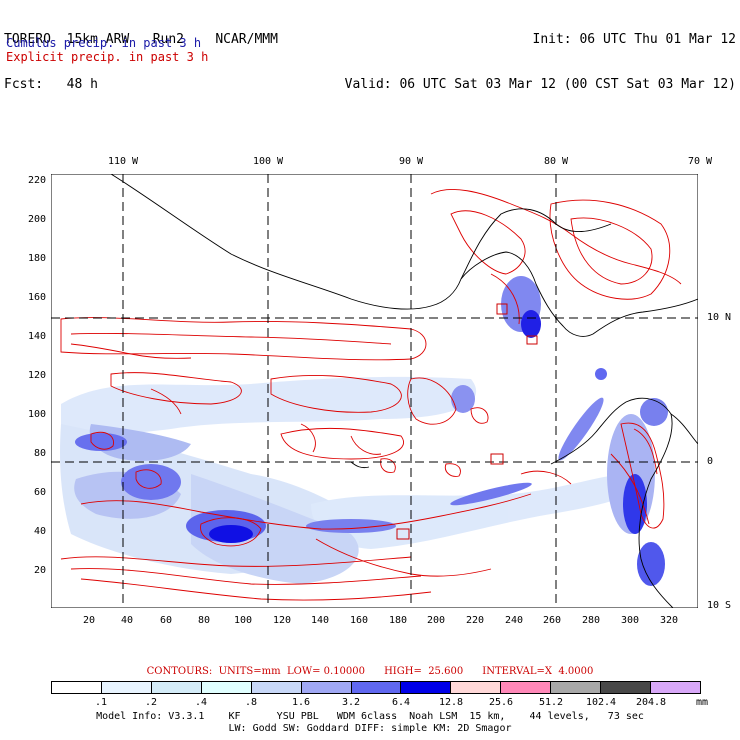 The image size is (740, 740). Describe the element at coordinates (51, 84) in the screenshot. I see `forecast-hour: Fcst: 48 h` at that location.